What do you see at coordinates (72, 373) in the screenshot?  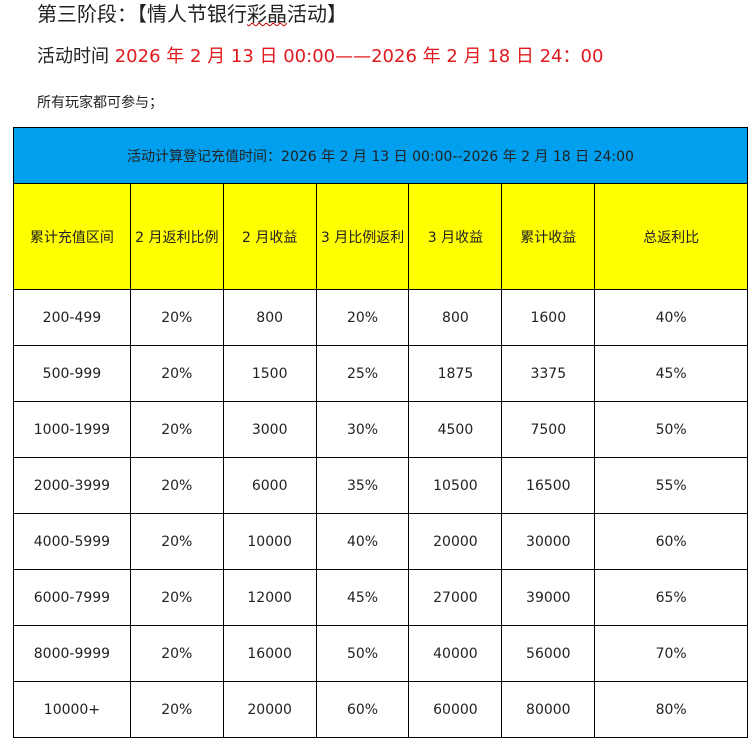 I see `table-cell: 500-999` at bounding box center [72, 373].